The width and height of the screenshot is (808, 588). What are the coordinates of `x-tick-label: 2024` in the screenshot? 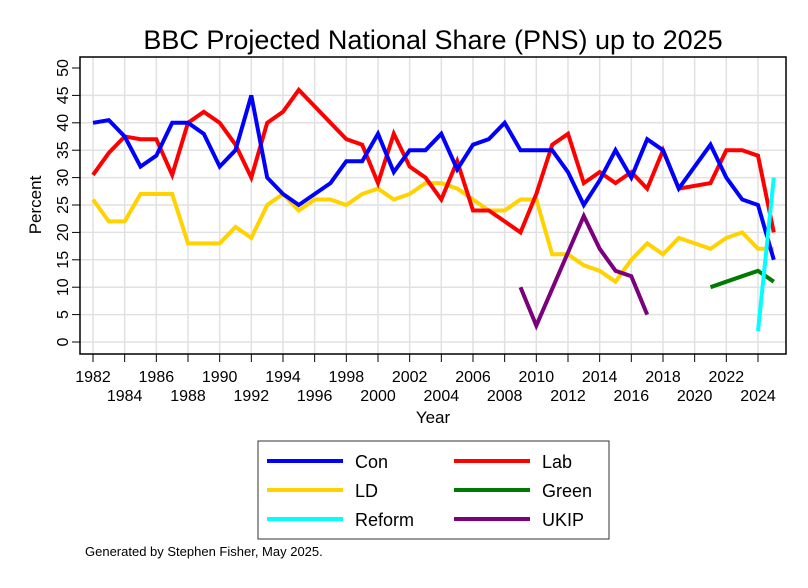 It's located at (758, 396).